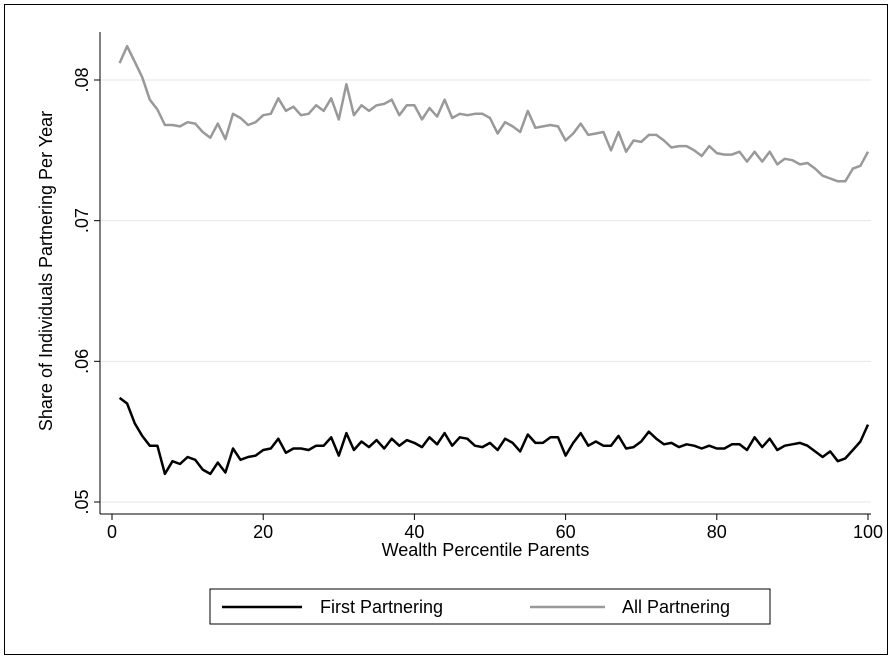 The height and width of the screenshot is (659, 894). I want to click on y-axis-title: Share of Individuals Partnering Per Year, so click(46, 271).